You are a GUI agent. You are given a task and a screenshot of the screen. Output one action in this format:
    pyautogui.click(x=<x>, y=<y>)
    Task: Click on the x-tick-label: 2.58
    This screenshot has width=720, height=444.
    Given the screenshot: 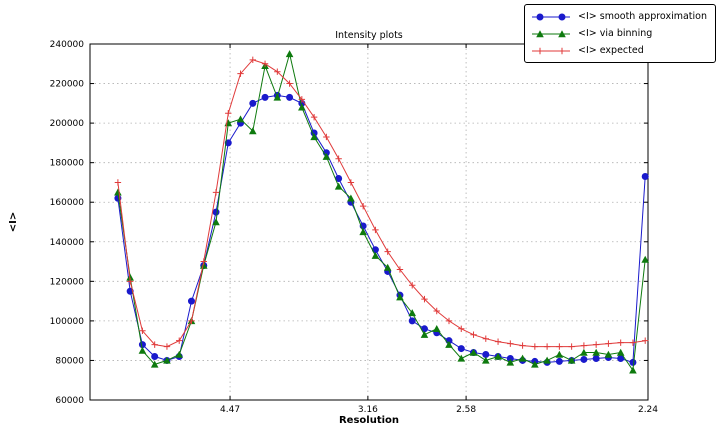 What is the action you would take?
    pyautogui.click(x=466, y=410)
    